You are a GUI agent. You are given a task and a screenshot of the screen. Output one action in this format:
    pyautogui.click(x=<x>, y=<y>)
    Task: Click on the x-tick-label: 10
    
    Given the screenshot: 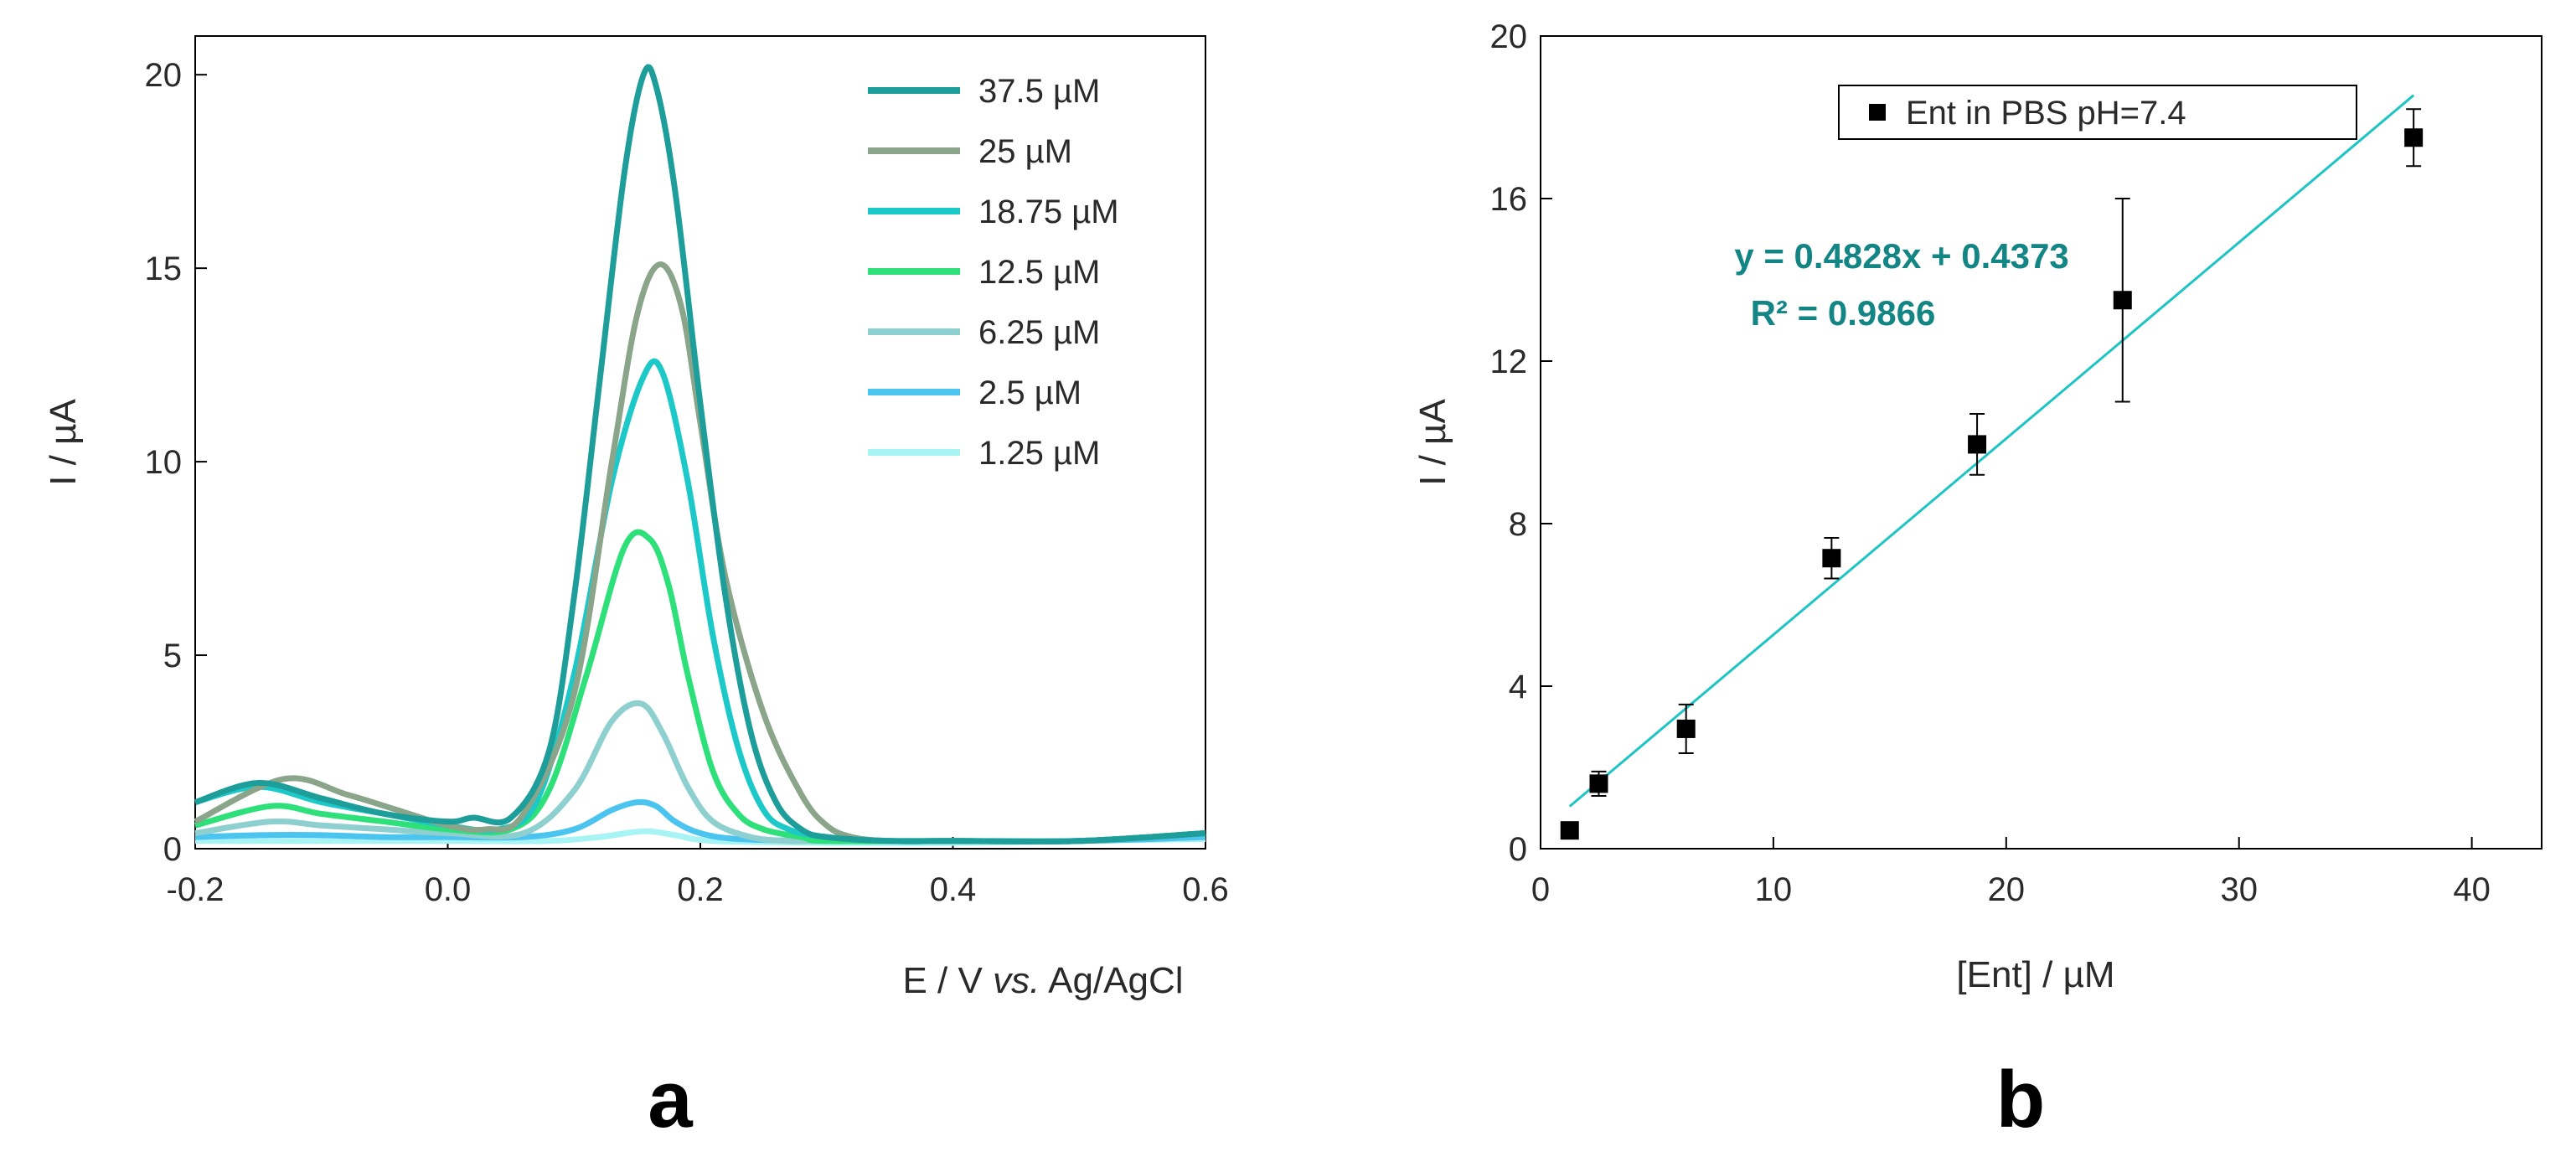 What is the action you would take?
    pyautogui.click(x=1774, y=889)
    